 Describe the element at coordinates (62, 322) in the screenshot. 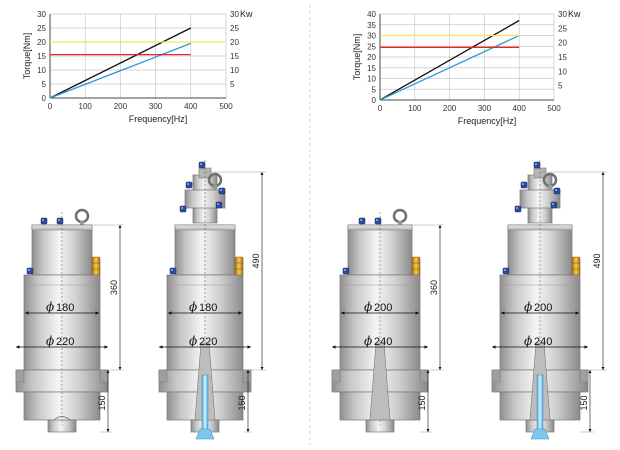

I see `middle-body` at that location.